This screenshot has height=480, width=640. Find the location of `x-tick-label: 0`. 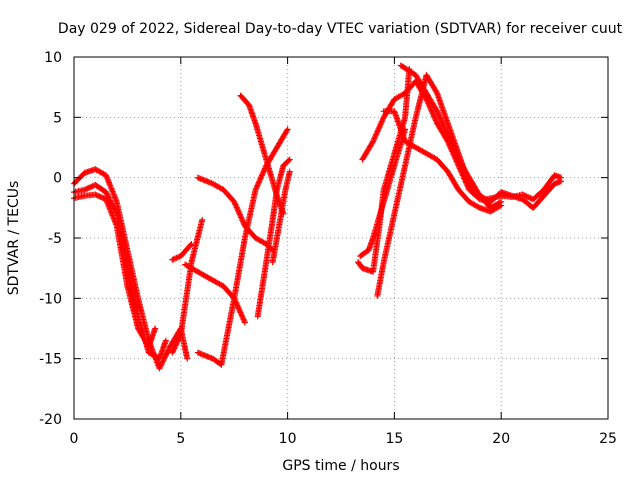

x-tick-label: 0 is located at coordinates (74, 439).